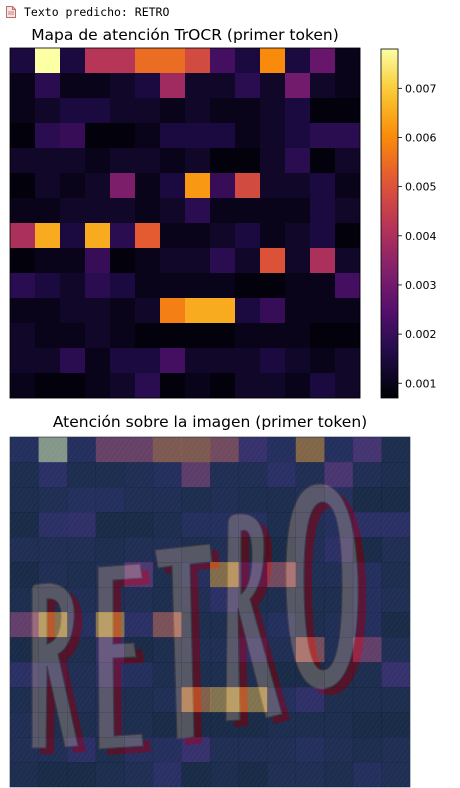 The width and height of the screenshot is (460, 788). I want to click on output-line: Texto predicho: RETRO, so click(87, 12).